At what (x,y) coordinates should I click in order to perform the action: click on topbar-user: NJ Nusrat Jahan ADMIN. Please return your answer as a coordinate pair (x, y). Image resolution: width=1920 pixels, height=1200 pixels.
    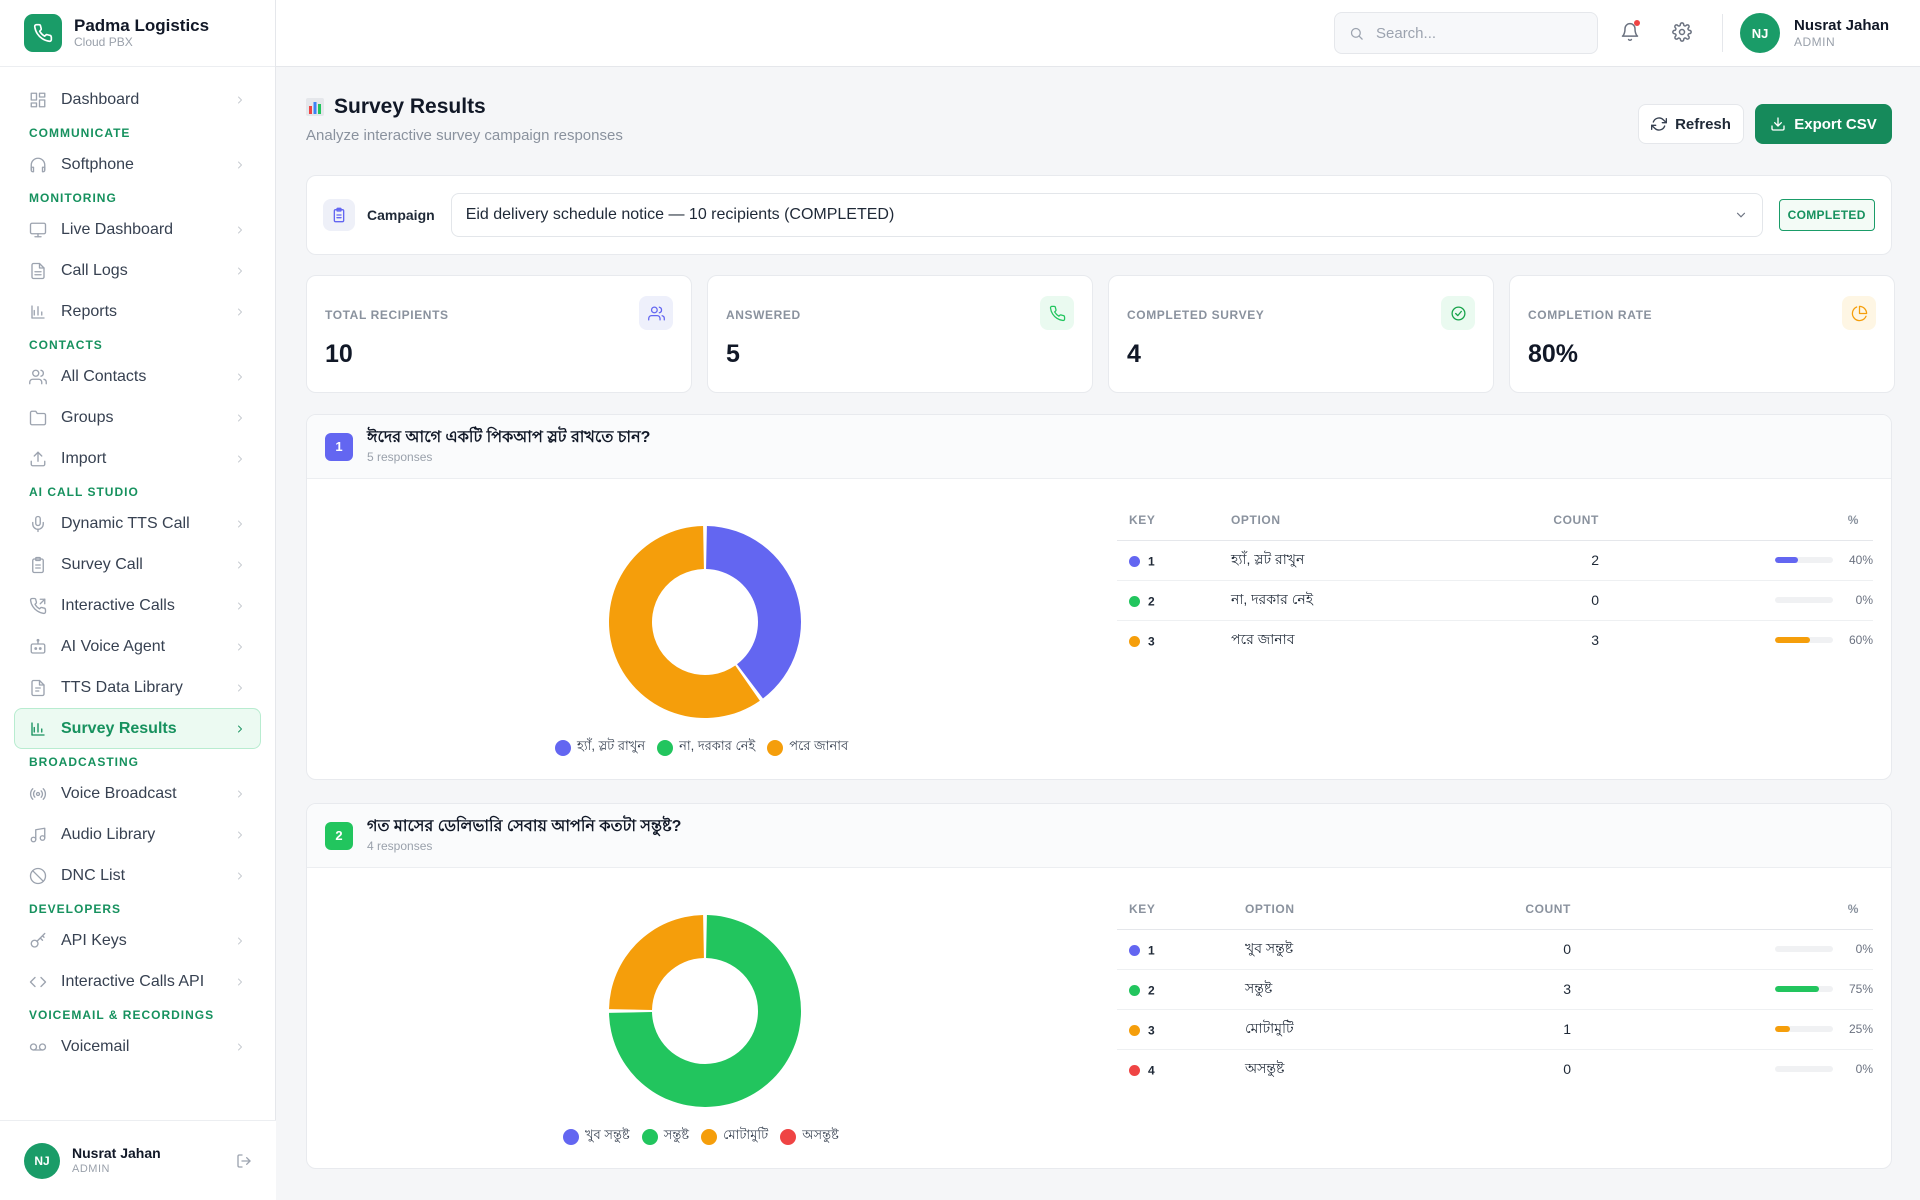
    Looking at the image, I should click on (1814, 33).